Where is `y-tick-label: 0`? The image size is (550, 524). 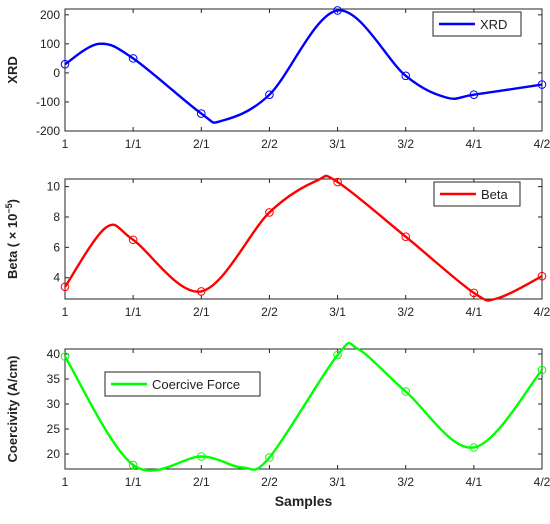
y-tick-label: 0 is located at coordinates (56, 73).